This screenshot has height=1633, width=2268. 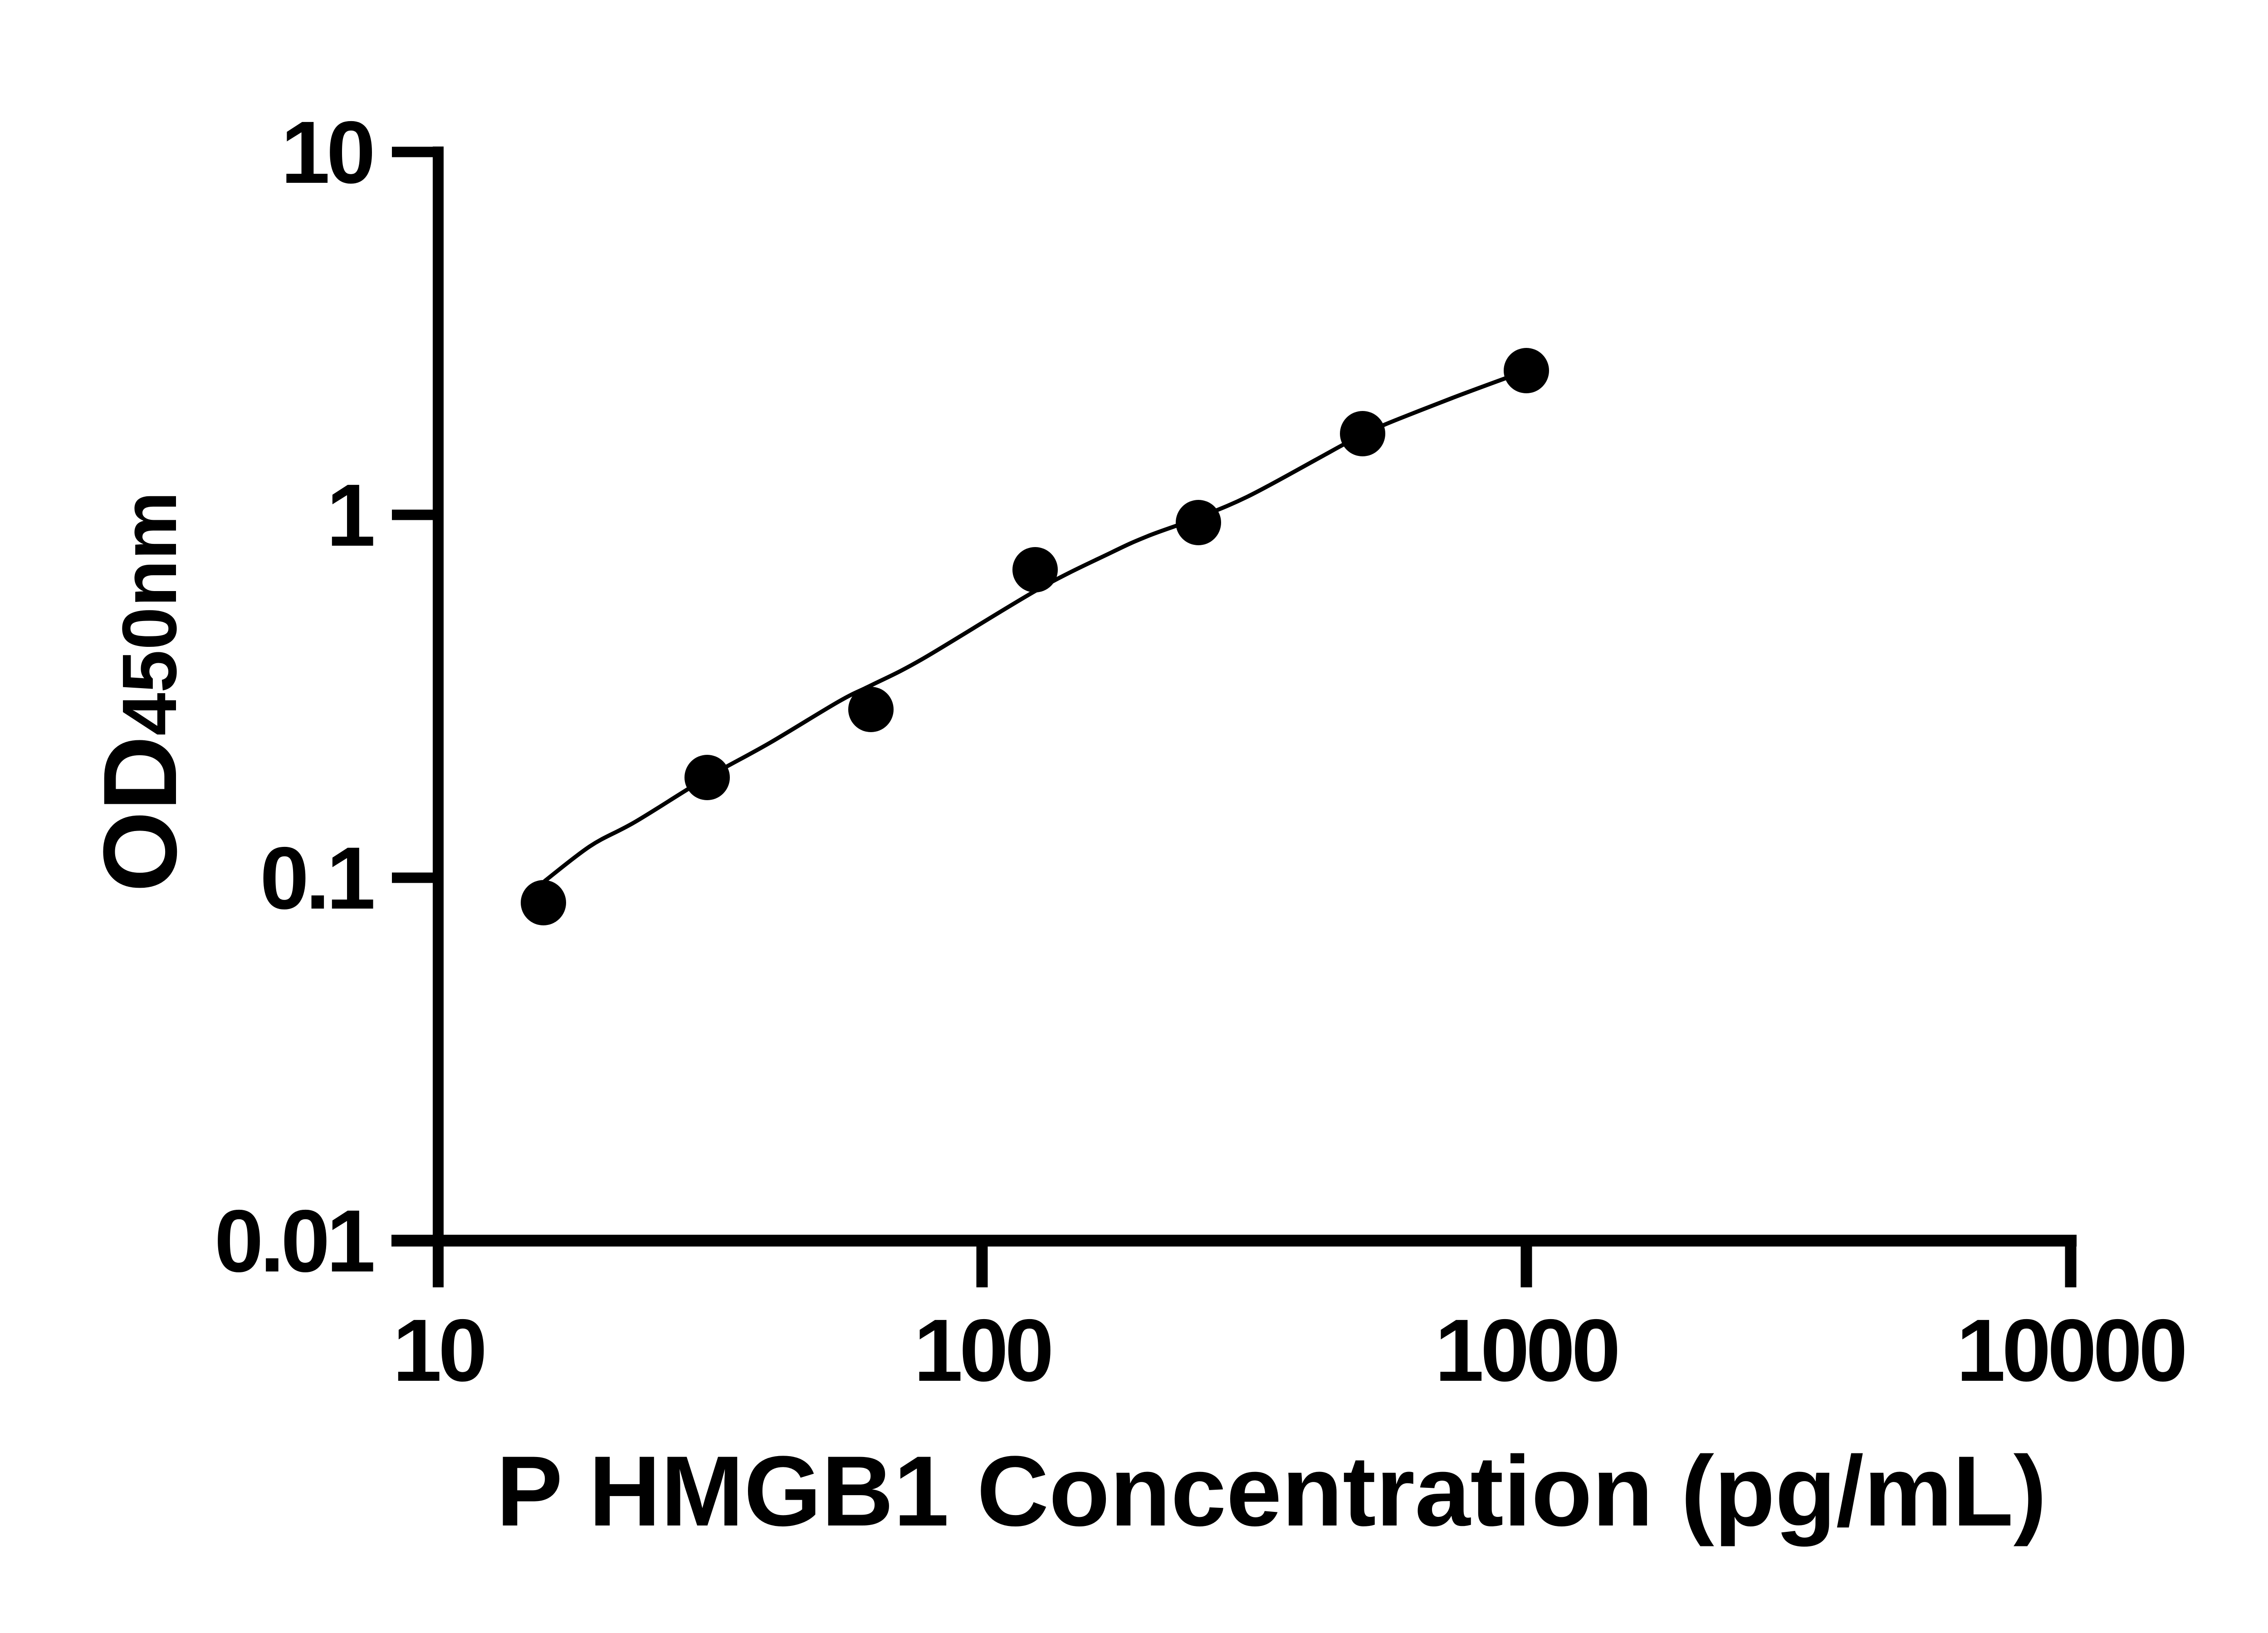 What do you see at coordinates (2071, 1350) in the screenshot?
I see `svg-text: 10000` at bounding box center [2071, 1350].